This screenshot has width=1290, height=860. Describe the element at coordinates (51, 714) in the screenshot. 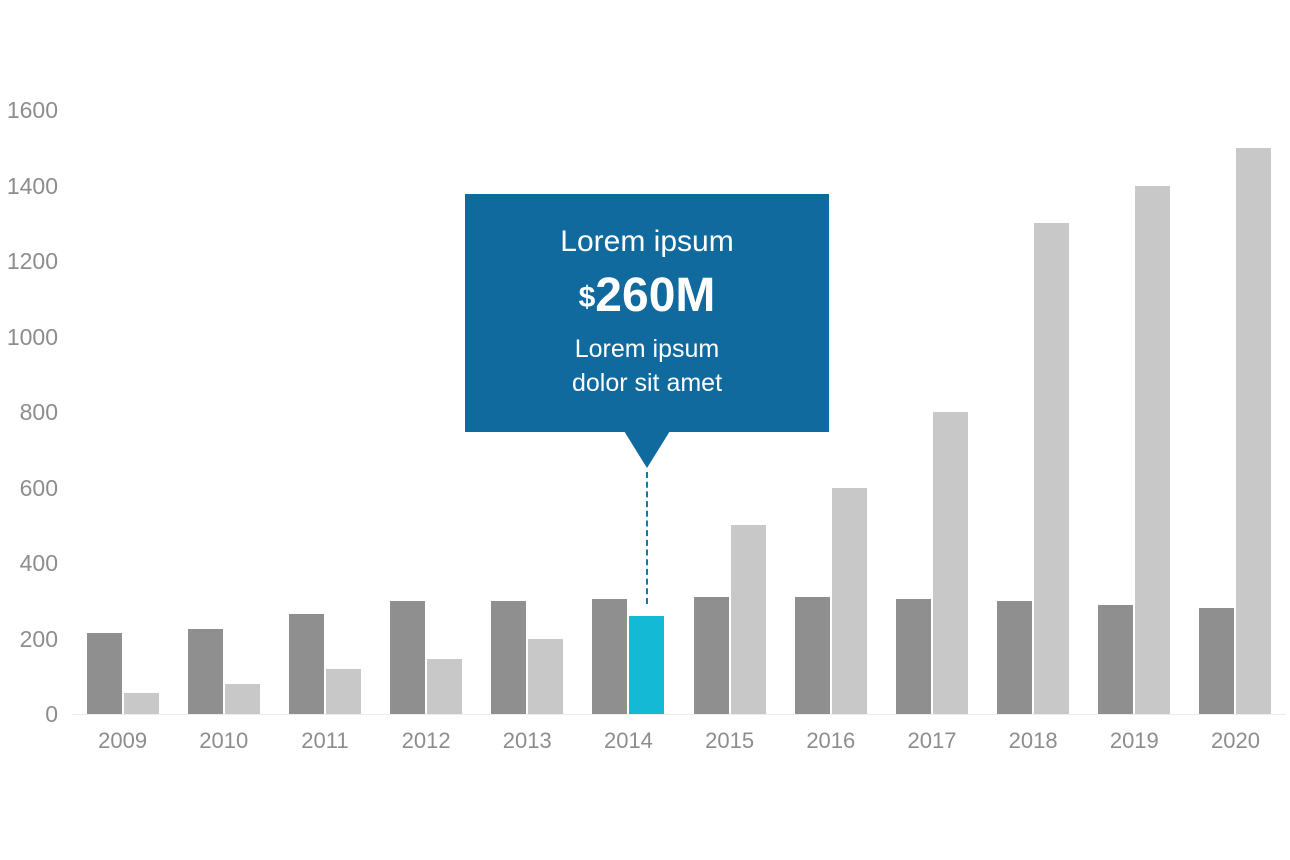

I see `y-tick-label: 0` at that location.